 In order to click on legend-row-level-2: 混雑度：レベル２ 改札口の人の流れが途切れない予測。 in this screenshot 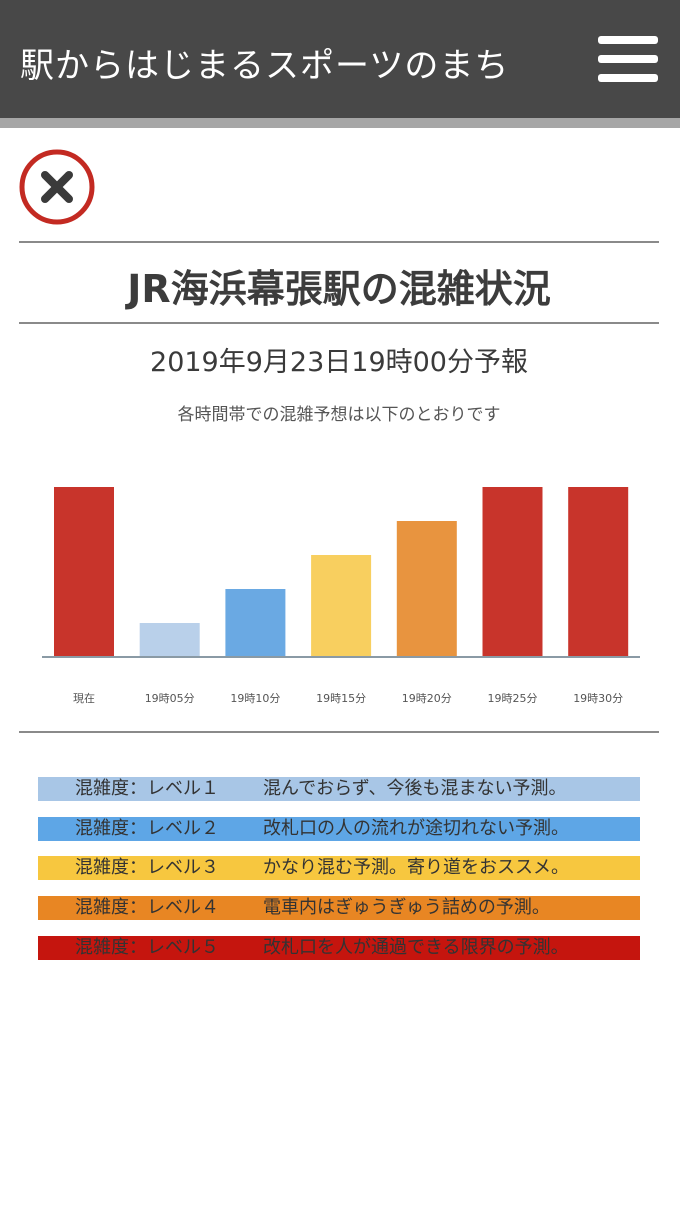, I will do `click(339, 828)`.